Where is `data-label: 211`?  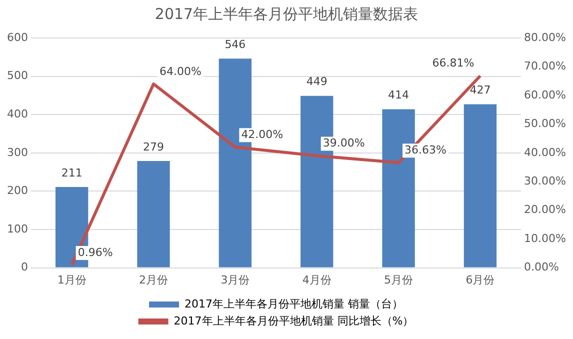 data-label: 211 is located at coordinates (71, 173).